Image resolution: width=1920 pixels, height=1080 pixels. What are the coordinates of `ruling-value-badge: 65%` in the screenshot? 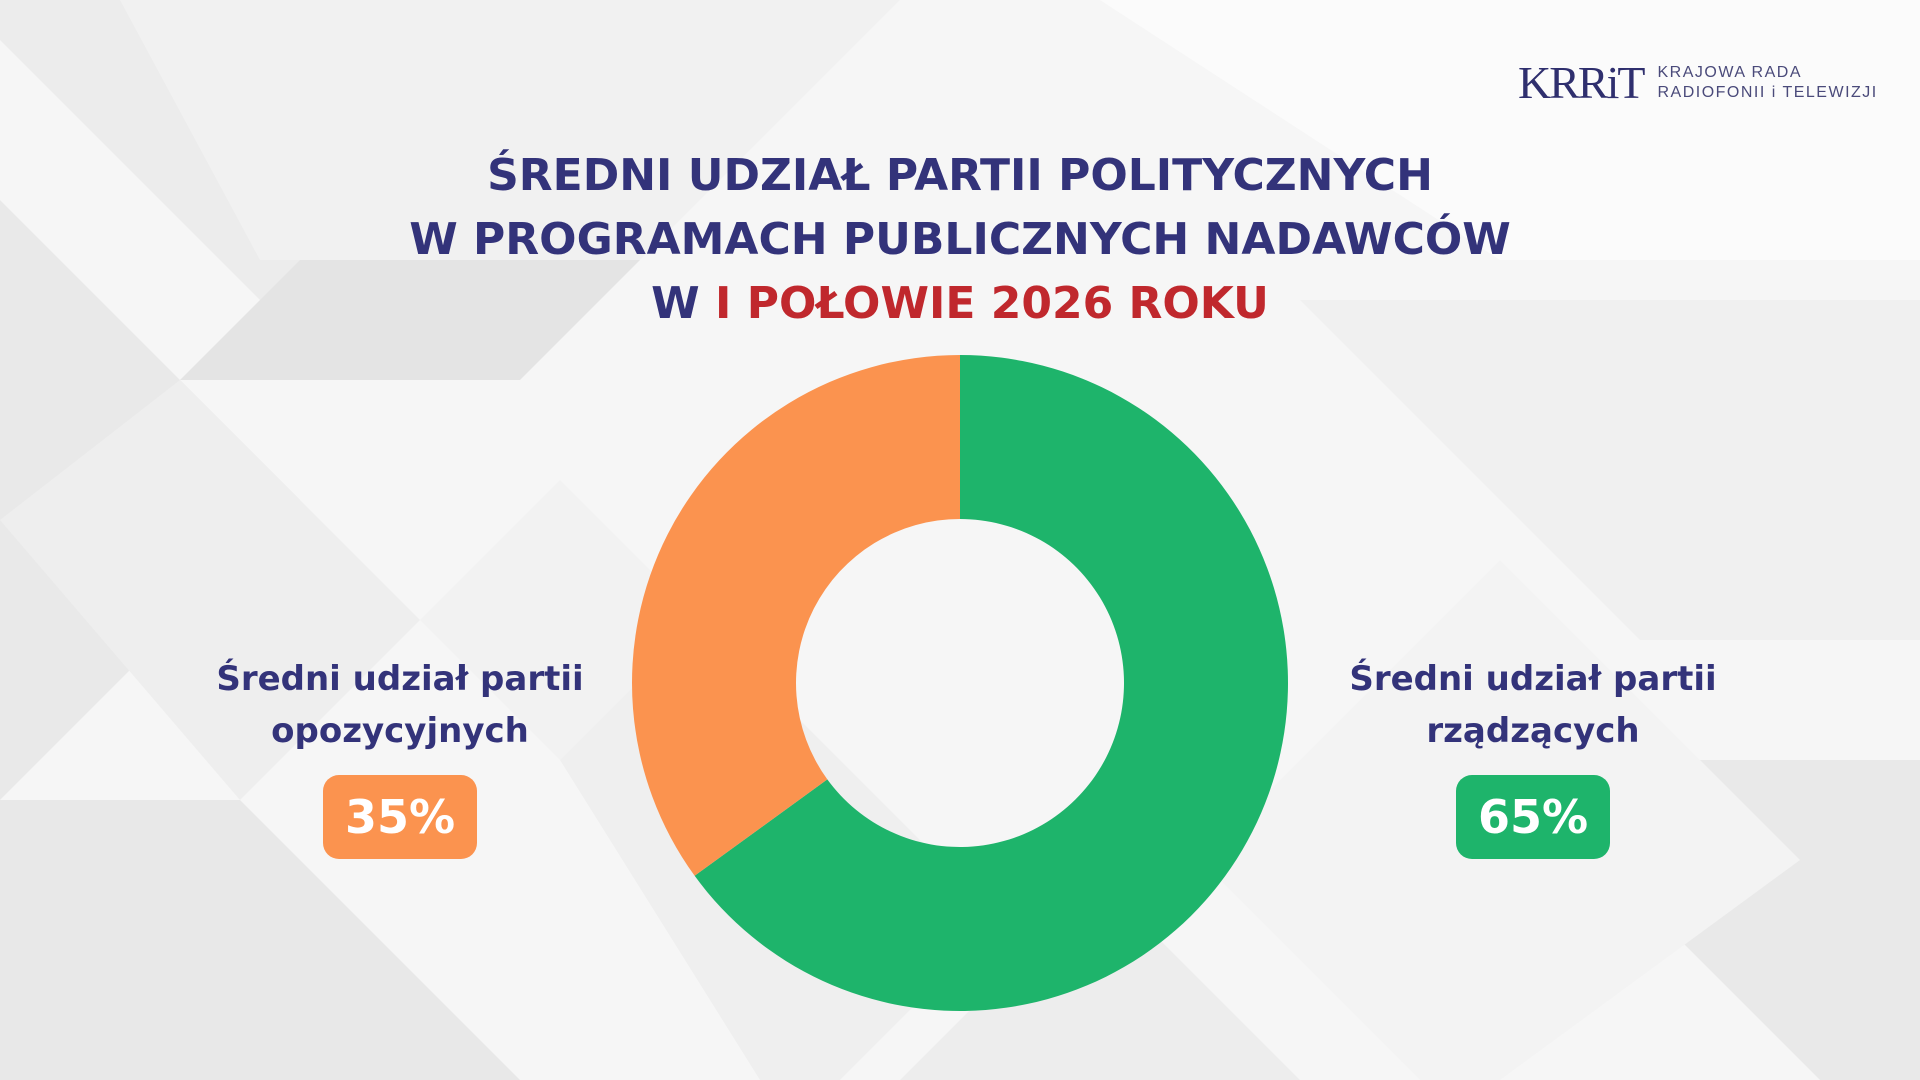 It's located at (1533, 817).